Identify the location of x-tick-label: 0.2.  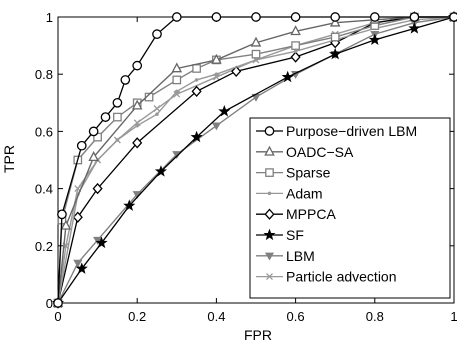
(137, 316).